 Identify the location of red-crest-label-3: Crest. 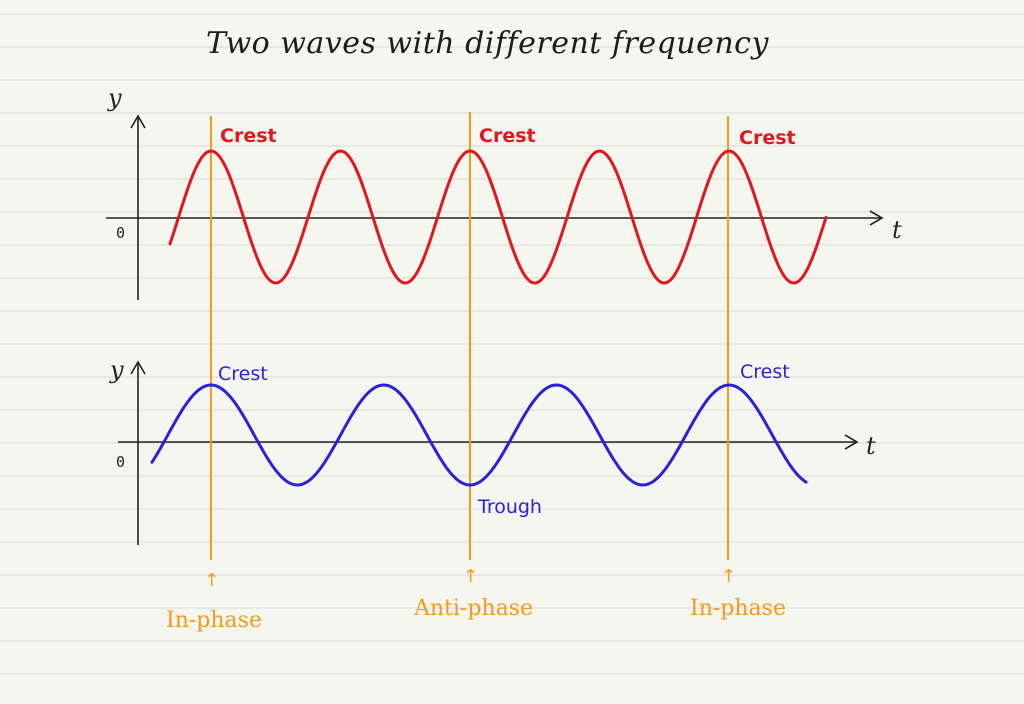
(767, 138).